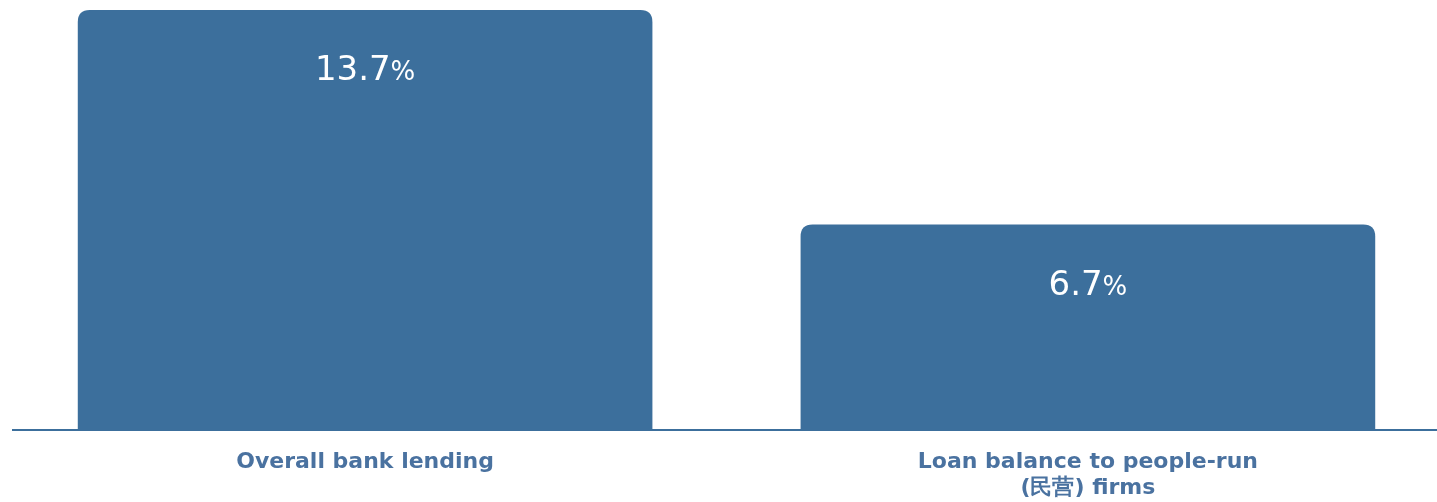  I want to click on data-label: 6.7%, so click(1088, 282).